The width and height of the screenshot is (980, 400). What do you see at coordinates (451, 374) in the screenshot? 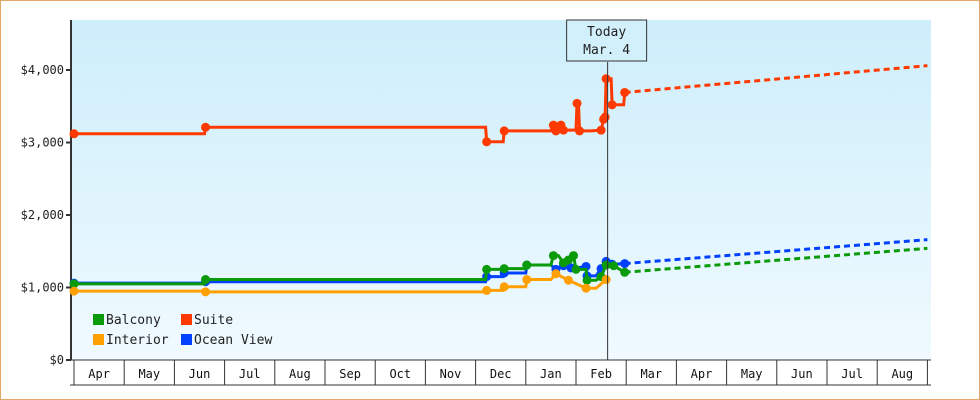
I see `x-month-label: Nov` at bounding box center [451, 374].